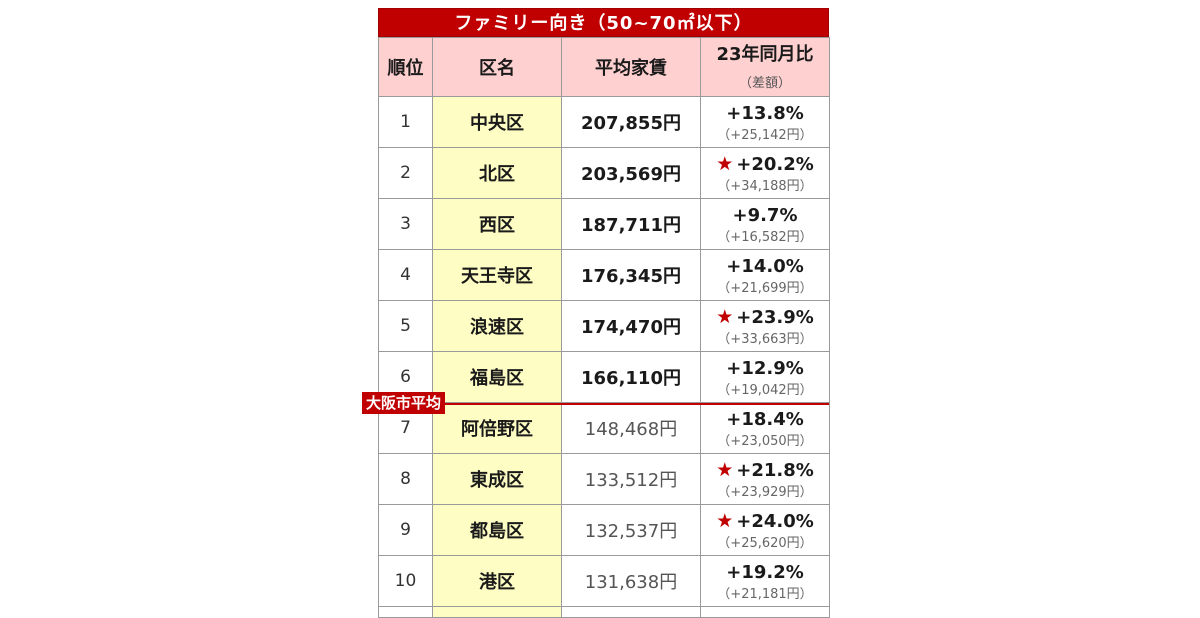  I want to click on change-percent-value: +14.0%, so click(765, 266).